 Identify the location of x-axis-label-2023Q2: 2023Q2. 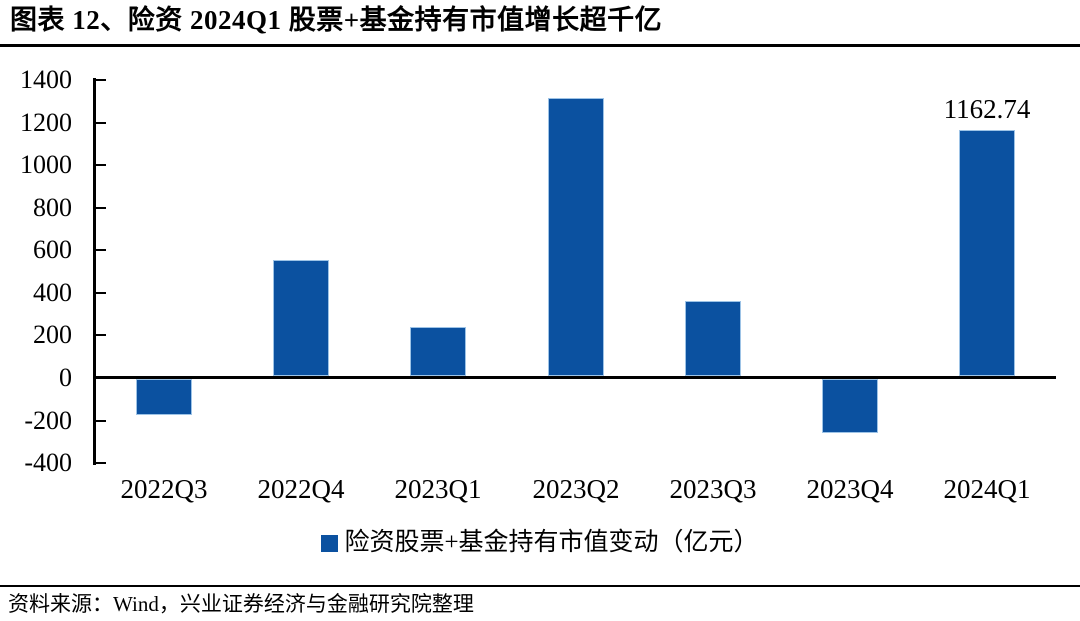
(576, 489).